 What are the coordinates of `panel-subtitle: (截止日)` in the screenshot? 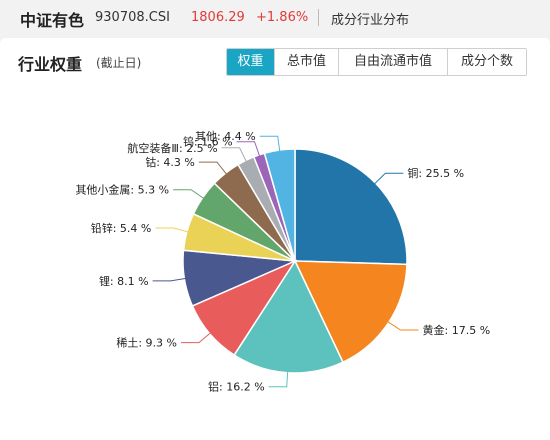 It's located at (119, 63).